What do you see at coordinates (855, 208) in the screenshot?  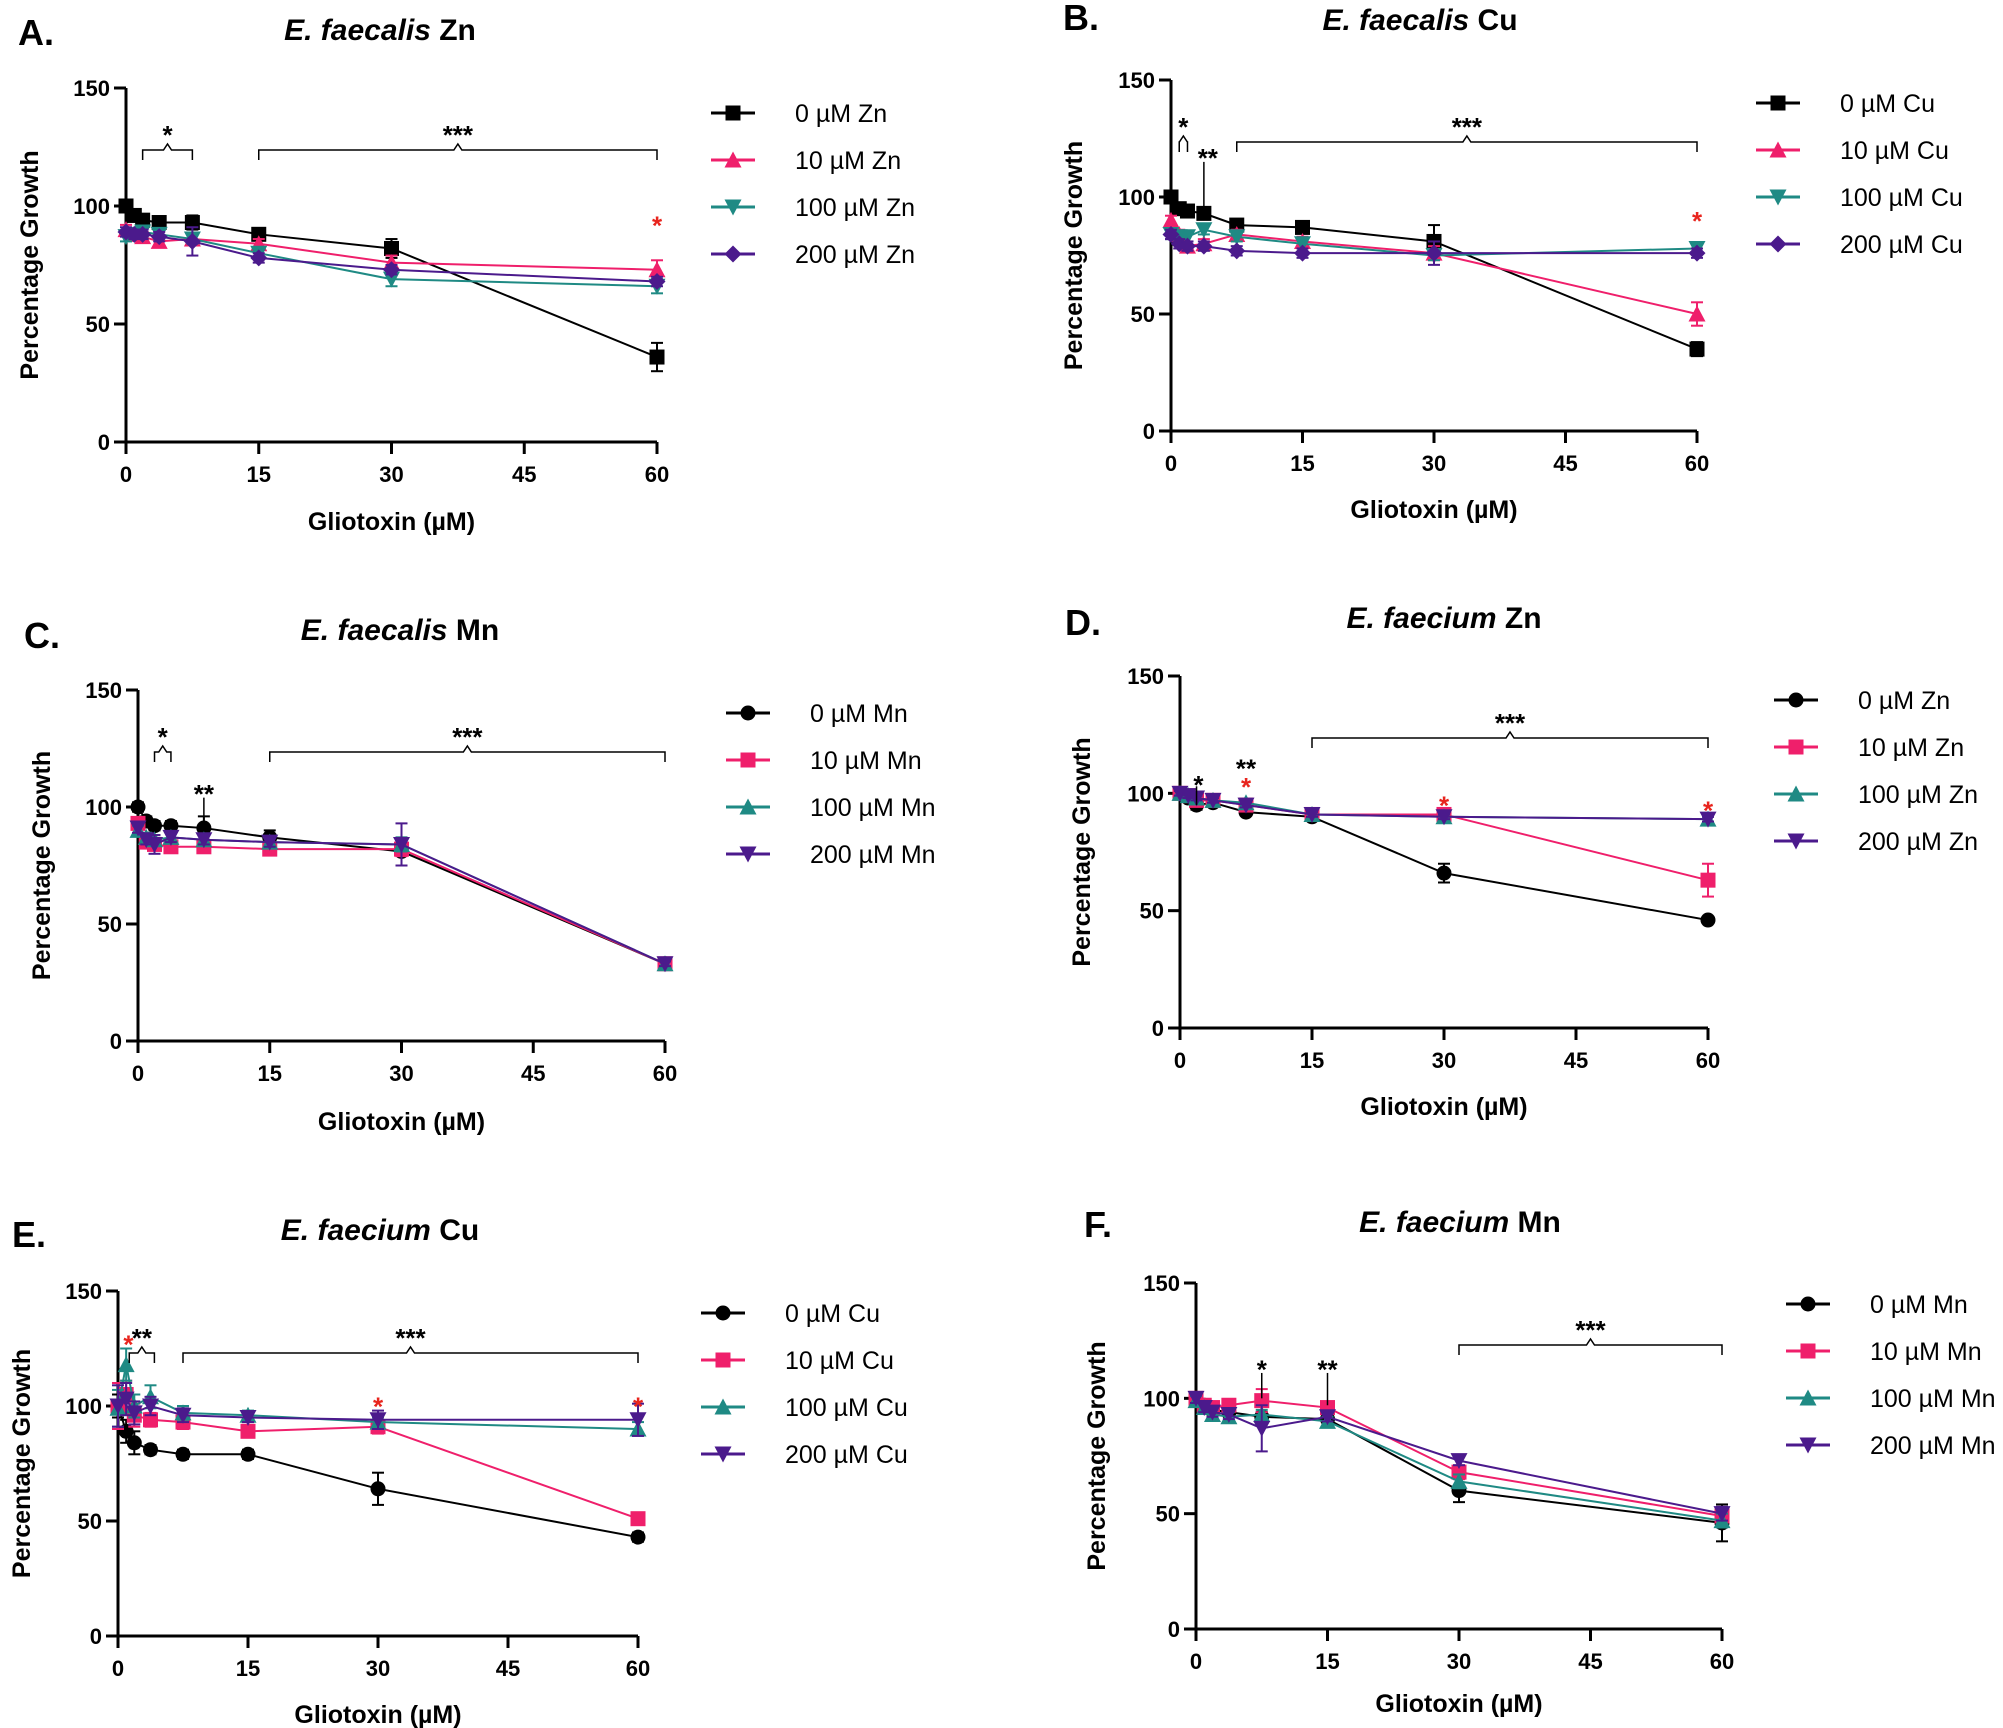 I see `legend-label: 100 µM Zn` at bounding box center [855, 208].